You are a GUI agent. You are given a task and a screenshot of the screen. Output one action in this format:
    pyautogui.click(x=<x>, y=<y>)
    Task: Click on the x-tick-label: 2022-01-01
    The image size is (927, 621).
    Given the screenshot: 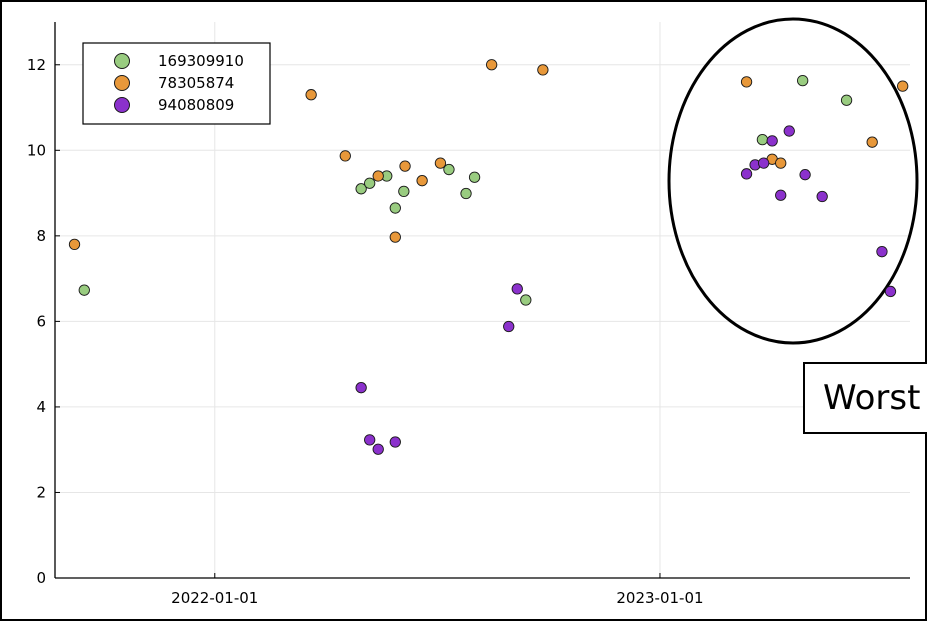 What is the action you would take?
    pyautogui.click(x=214, y=598)
    